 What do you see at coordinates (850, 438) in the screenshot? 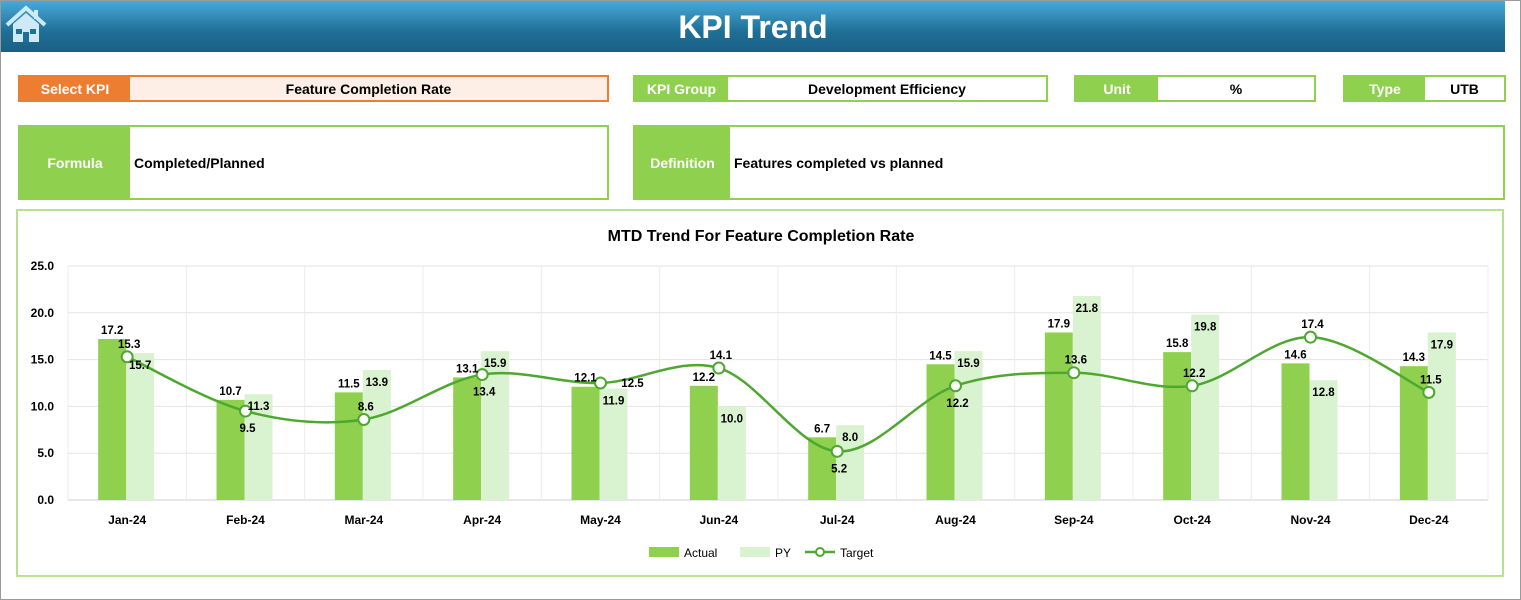
I see `py-data-label: 8.0` at bounding box center [850, 438].